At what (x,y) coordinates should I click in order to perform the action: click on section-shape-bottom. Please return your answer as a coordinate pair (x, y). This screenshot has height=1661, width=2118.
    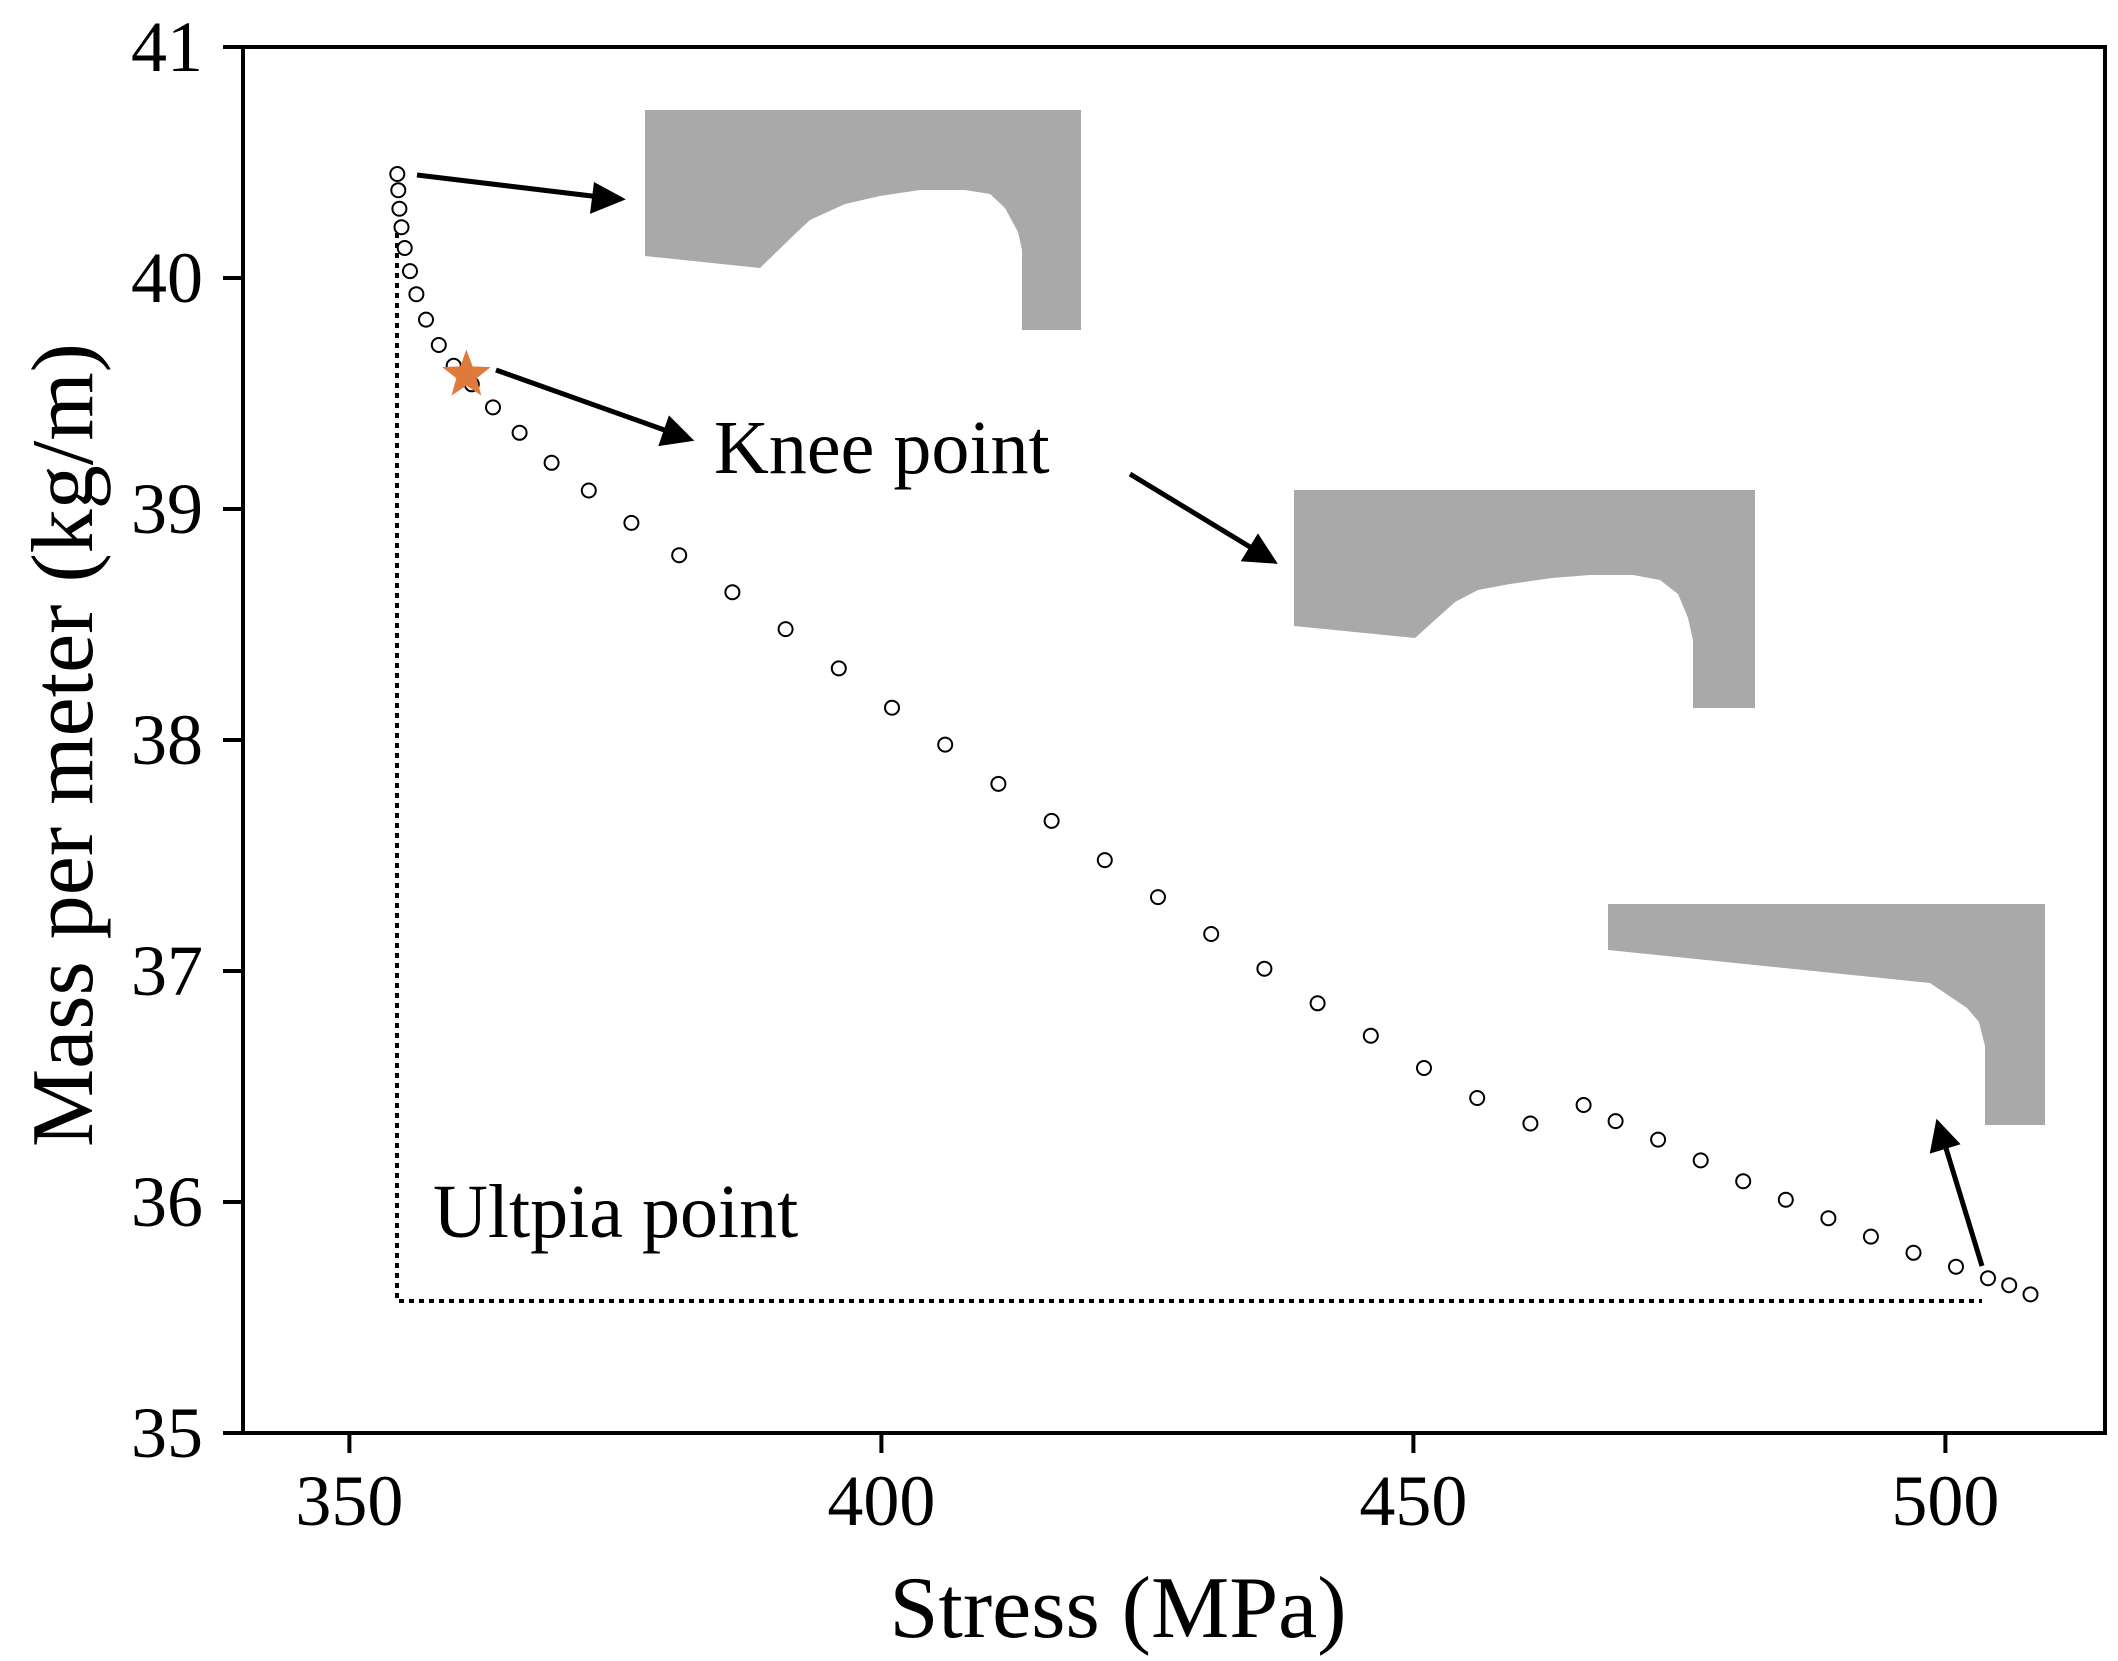
    Looking at the image, I should click on (1826, 1014).